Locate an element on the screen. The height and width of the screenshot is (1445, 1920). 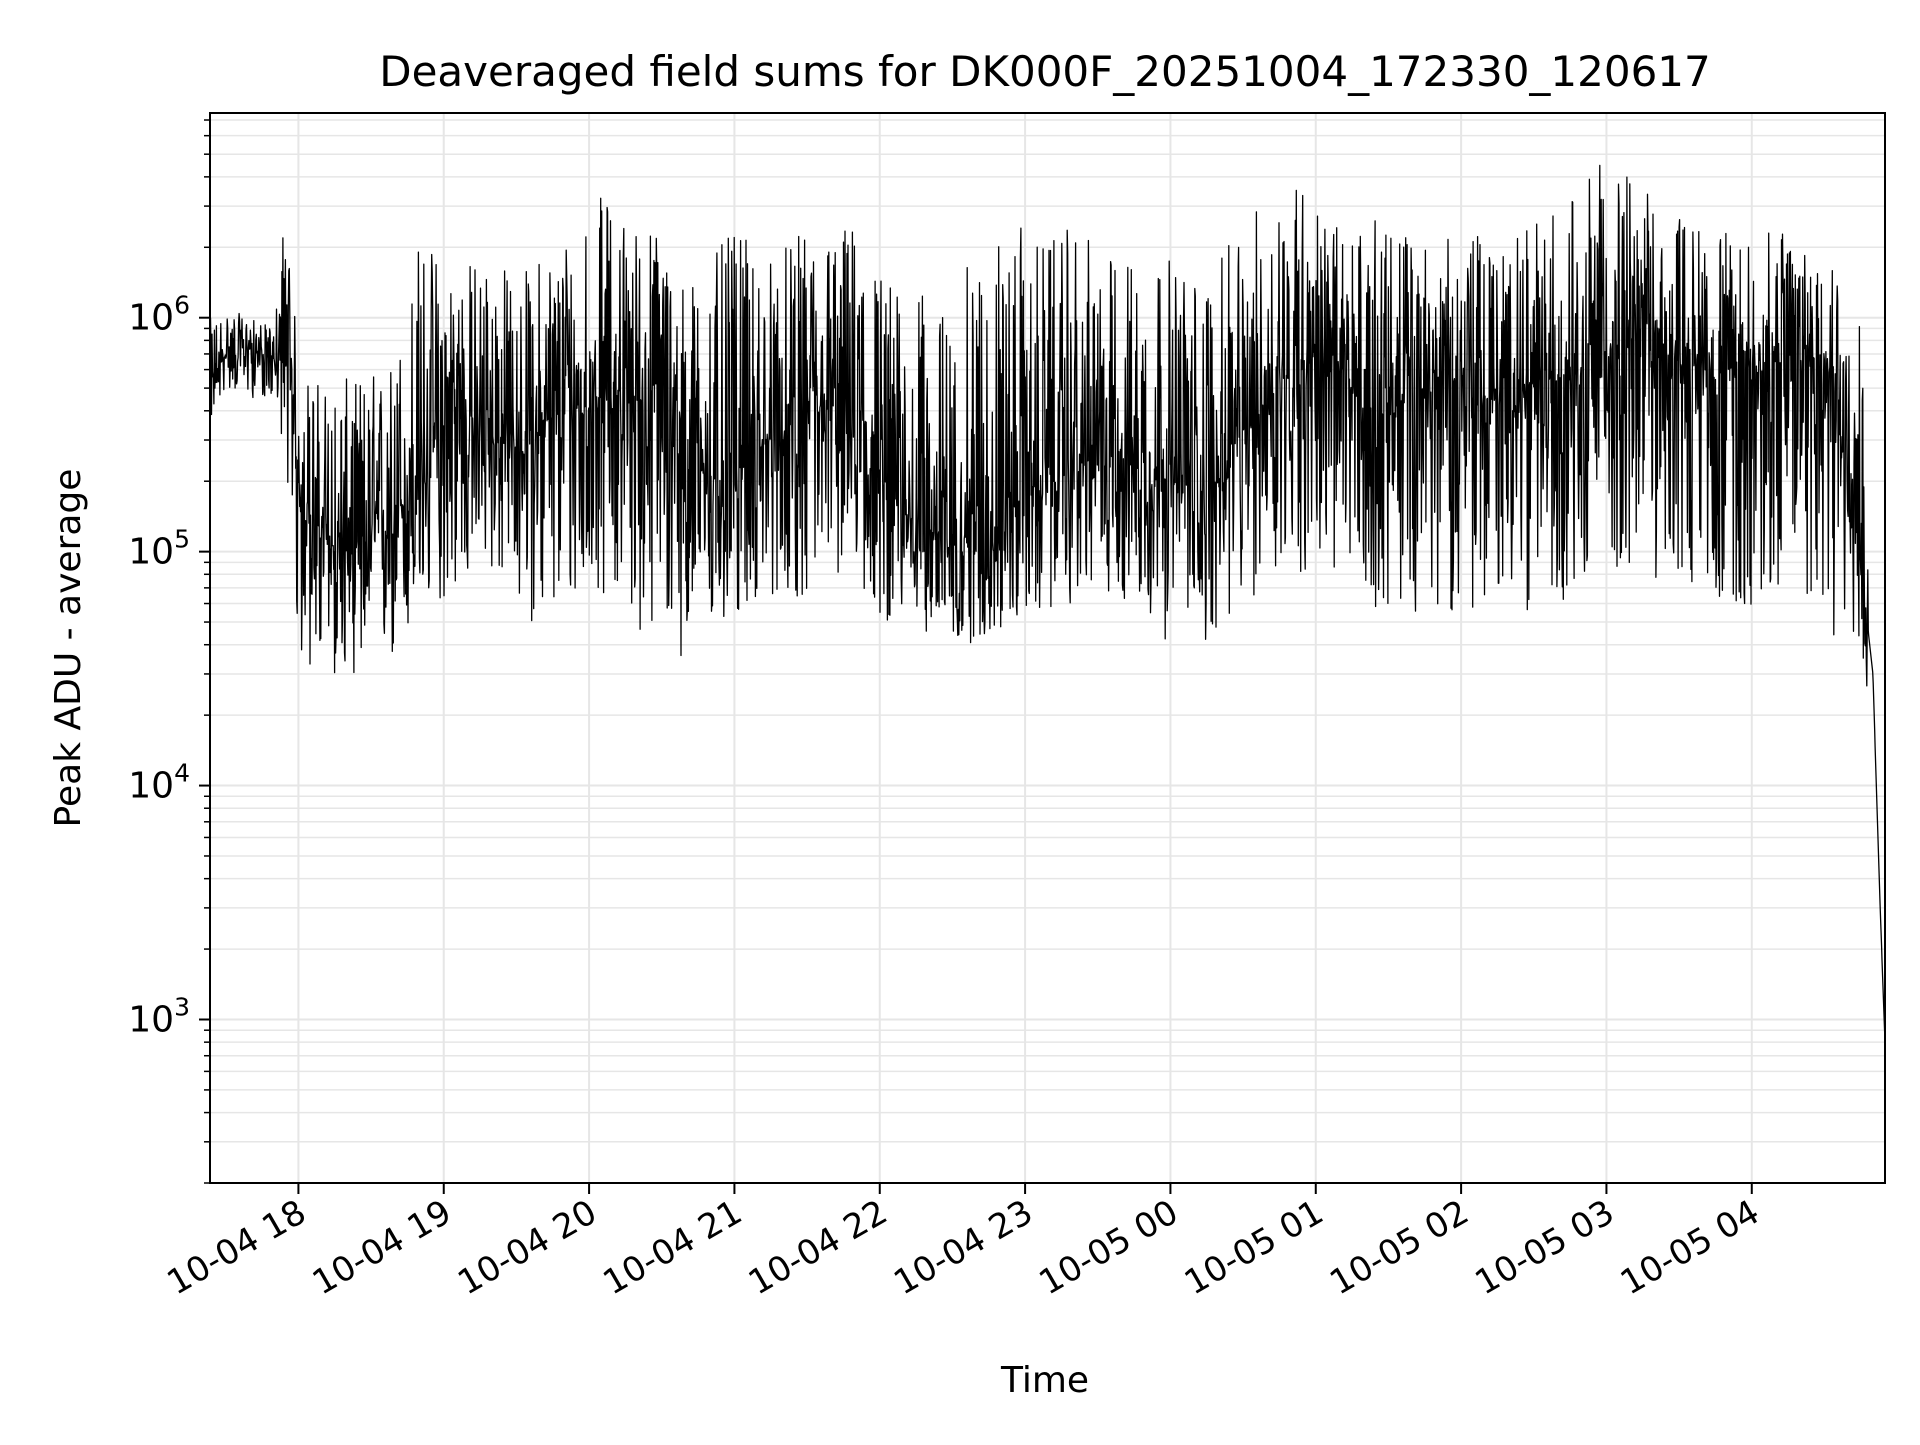
y-tick-label: 10⁴ is located at coordinates (159, 783).